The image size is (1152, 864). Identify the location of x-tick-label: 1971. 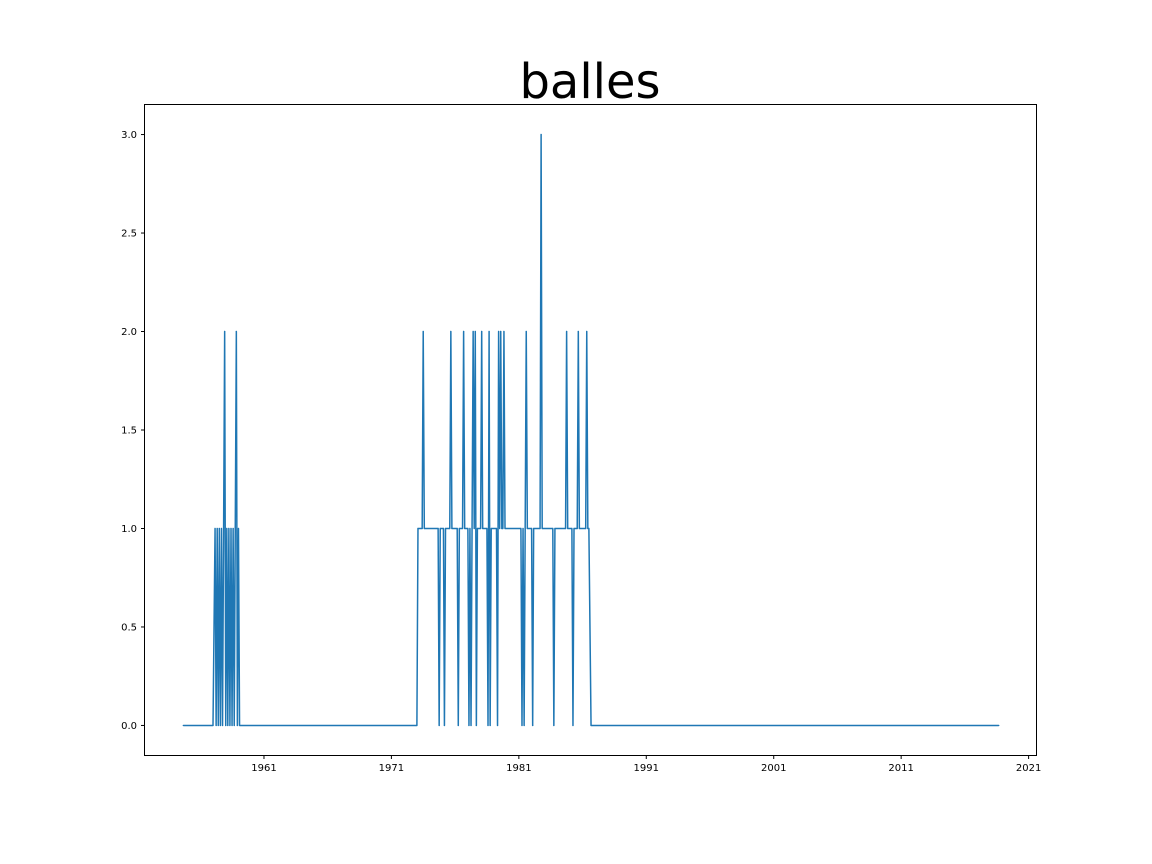
(391, 768).